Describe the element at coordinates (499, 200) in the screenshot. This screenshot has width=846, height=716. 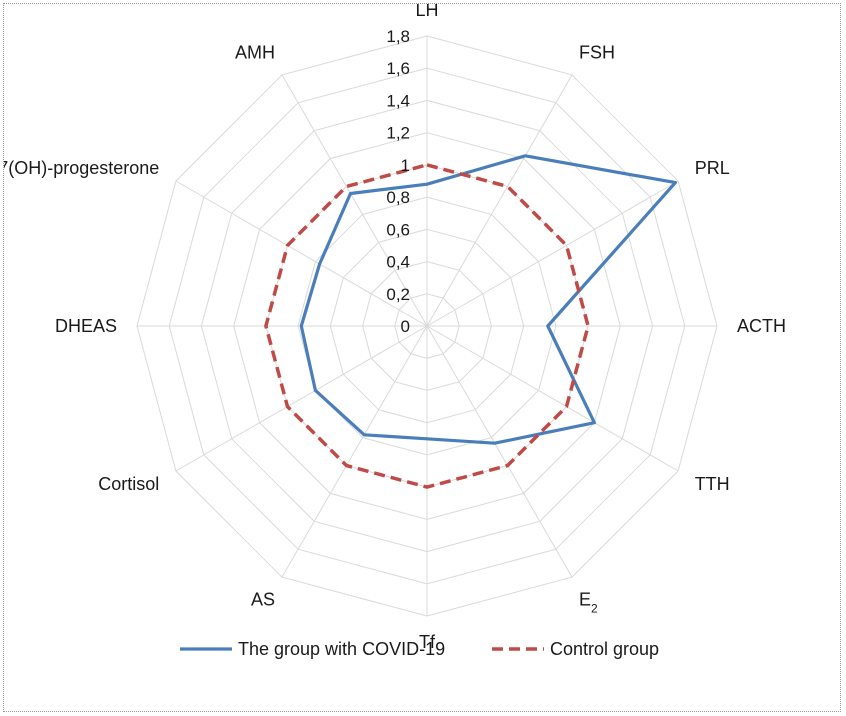
I see `spoke-fsh` at that location.